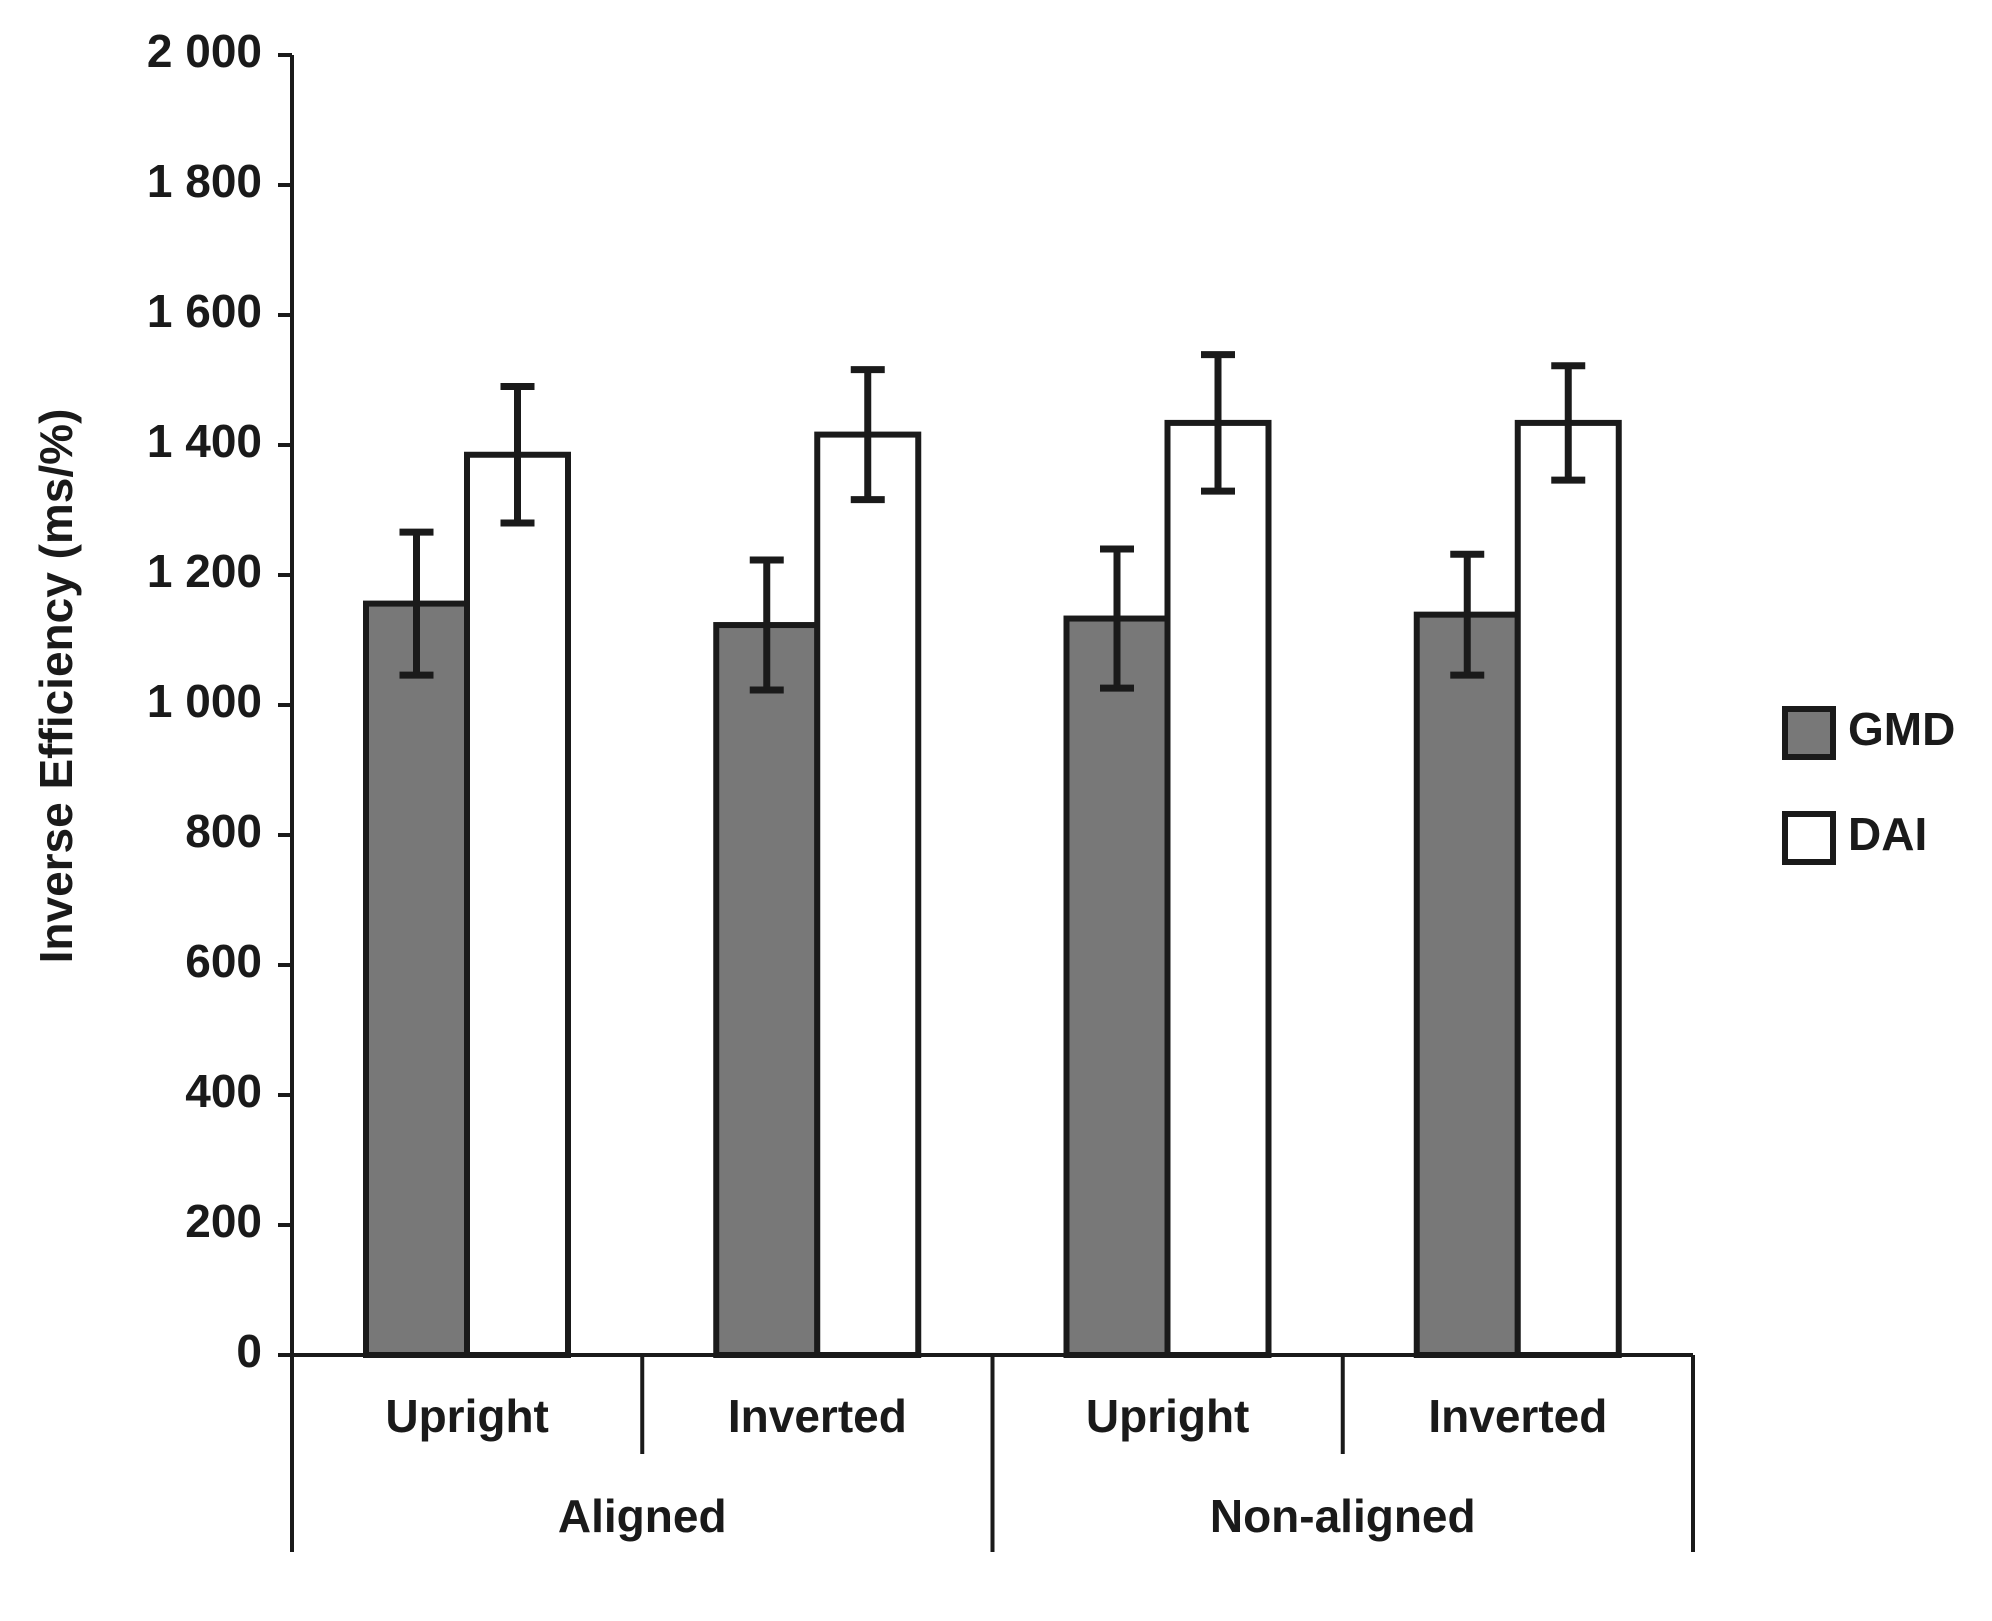 The width and height of the screenshot is (1992, 1621). Describe the element at coordinates (1887, 834) in the screenshot. I see `legend-label: DAI` at that location.